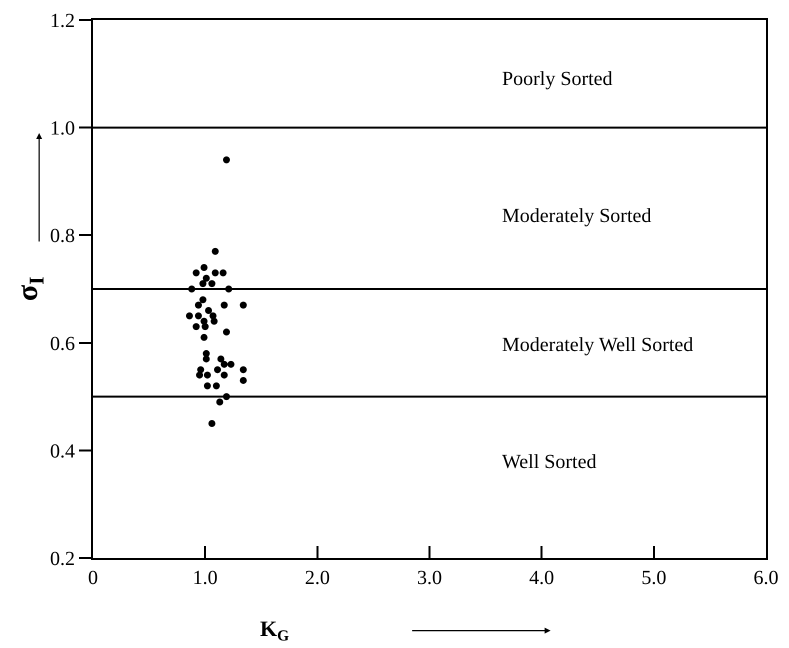 The image size is (789, 648). I want to click on x-tick-label: 4.0, so click(541, 578).